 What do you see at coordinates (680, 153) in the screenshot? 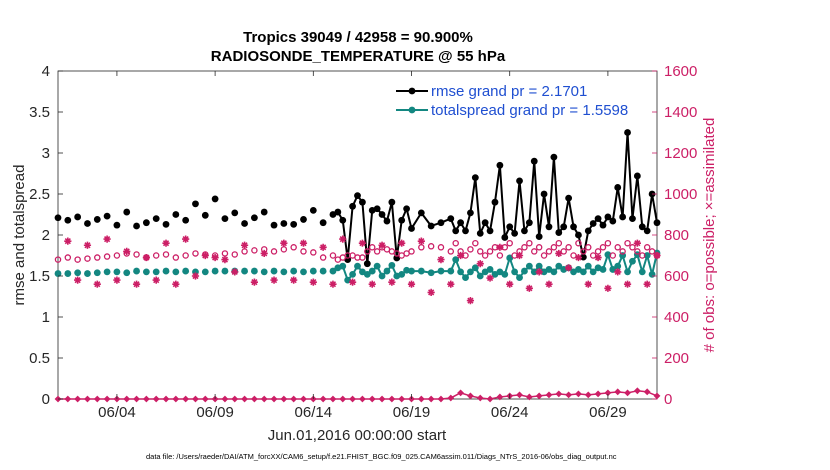
I see `y-right-tick-label: 1200` at bounding box center [680, 153].